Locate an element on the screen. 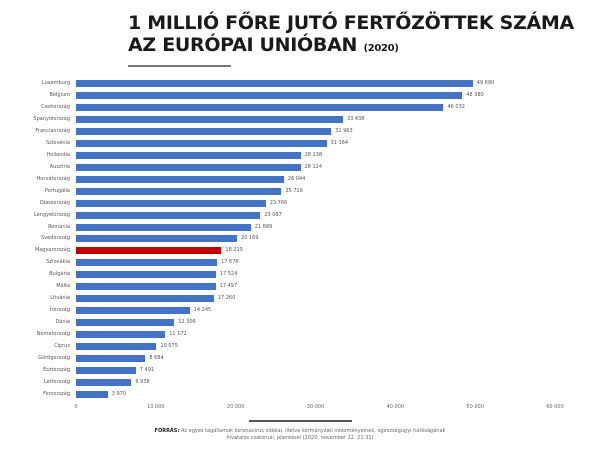 The image size is (600, 460). bar-row: Belgium 48 380 is located at coordinates (300, 97).